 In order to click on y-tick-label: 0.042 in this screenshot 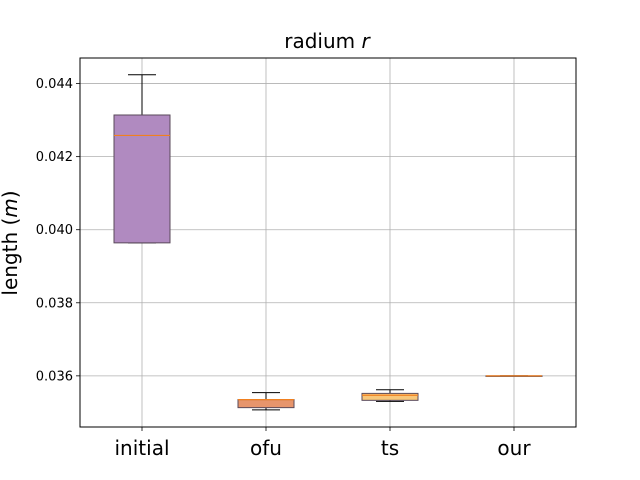, I will do `click(54, 157)`.